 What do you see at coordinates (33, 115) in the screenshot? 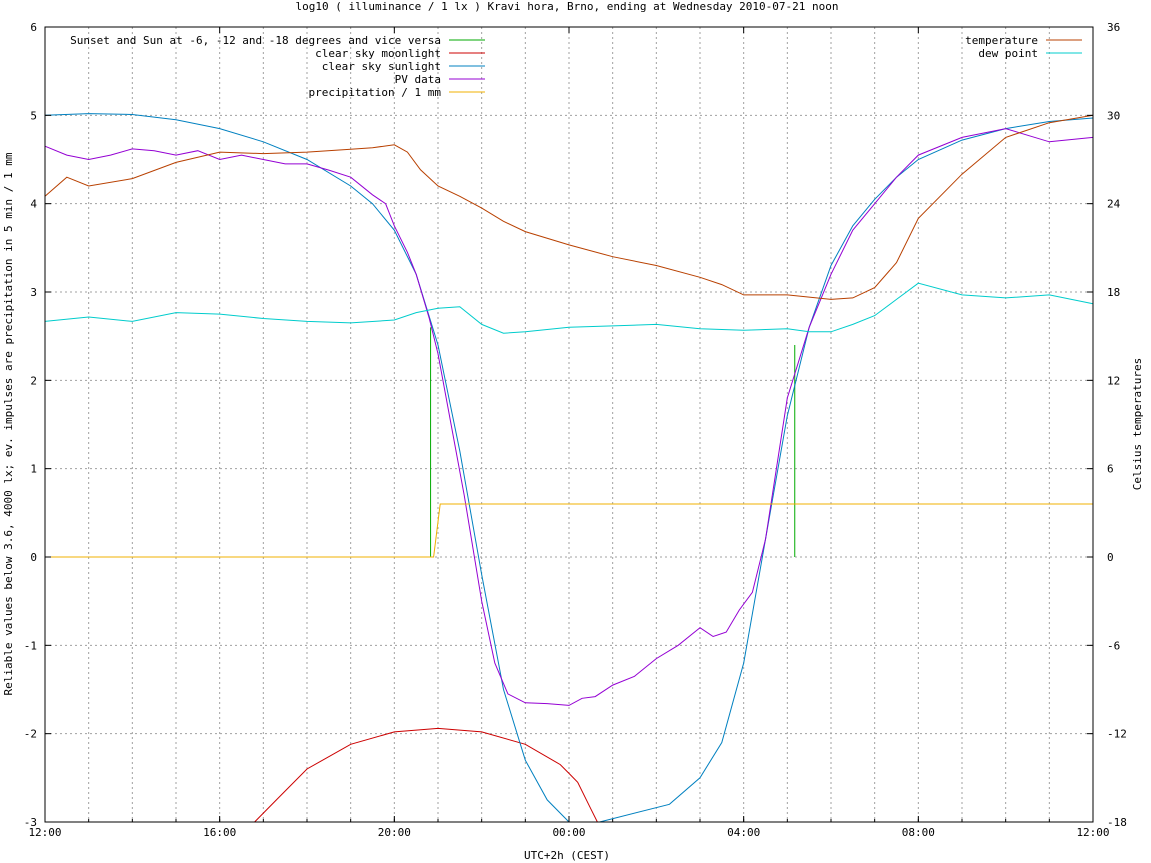
I see `y-tick-label: 5` at bounding box center [33, 115].